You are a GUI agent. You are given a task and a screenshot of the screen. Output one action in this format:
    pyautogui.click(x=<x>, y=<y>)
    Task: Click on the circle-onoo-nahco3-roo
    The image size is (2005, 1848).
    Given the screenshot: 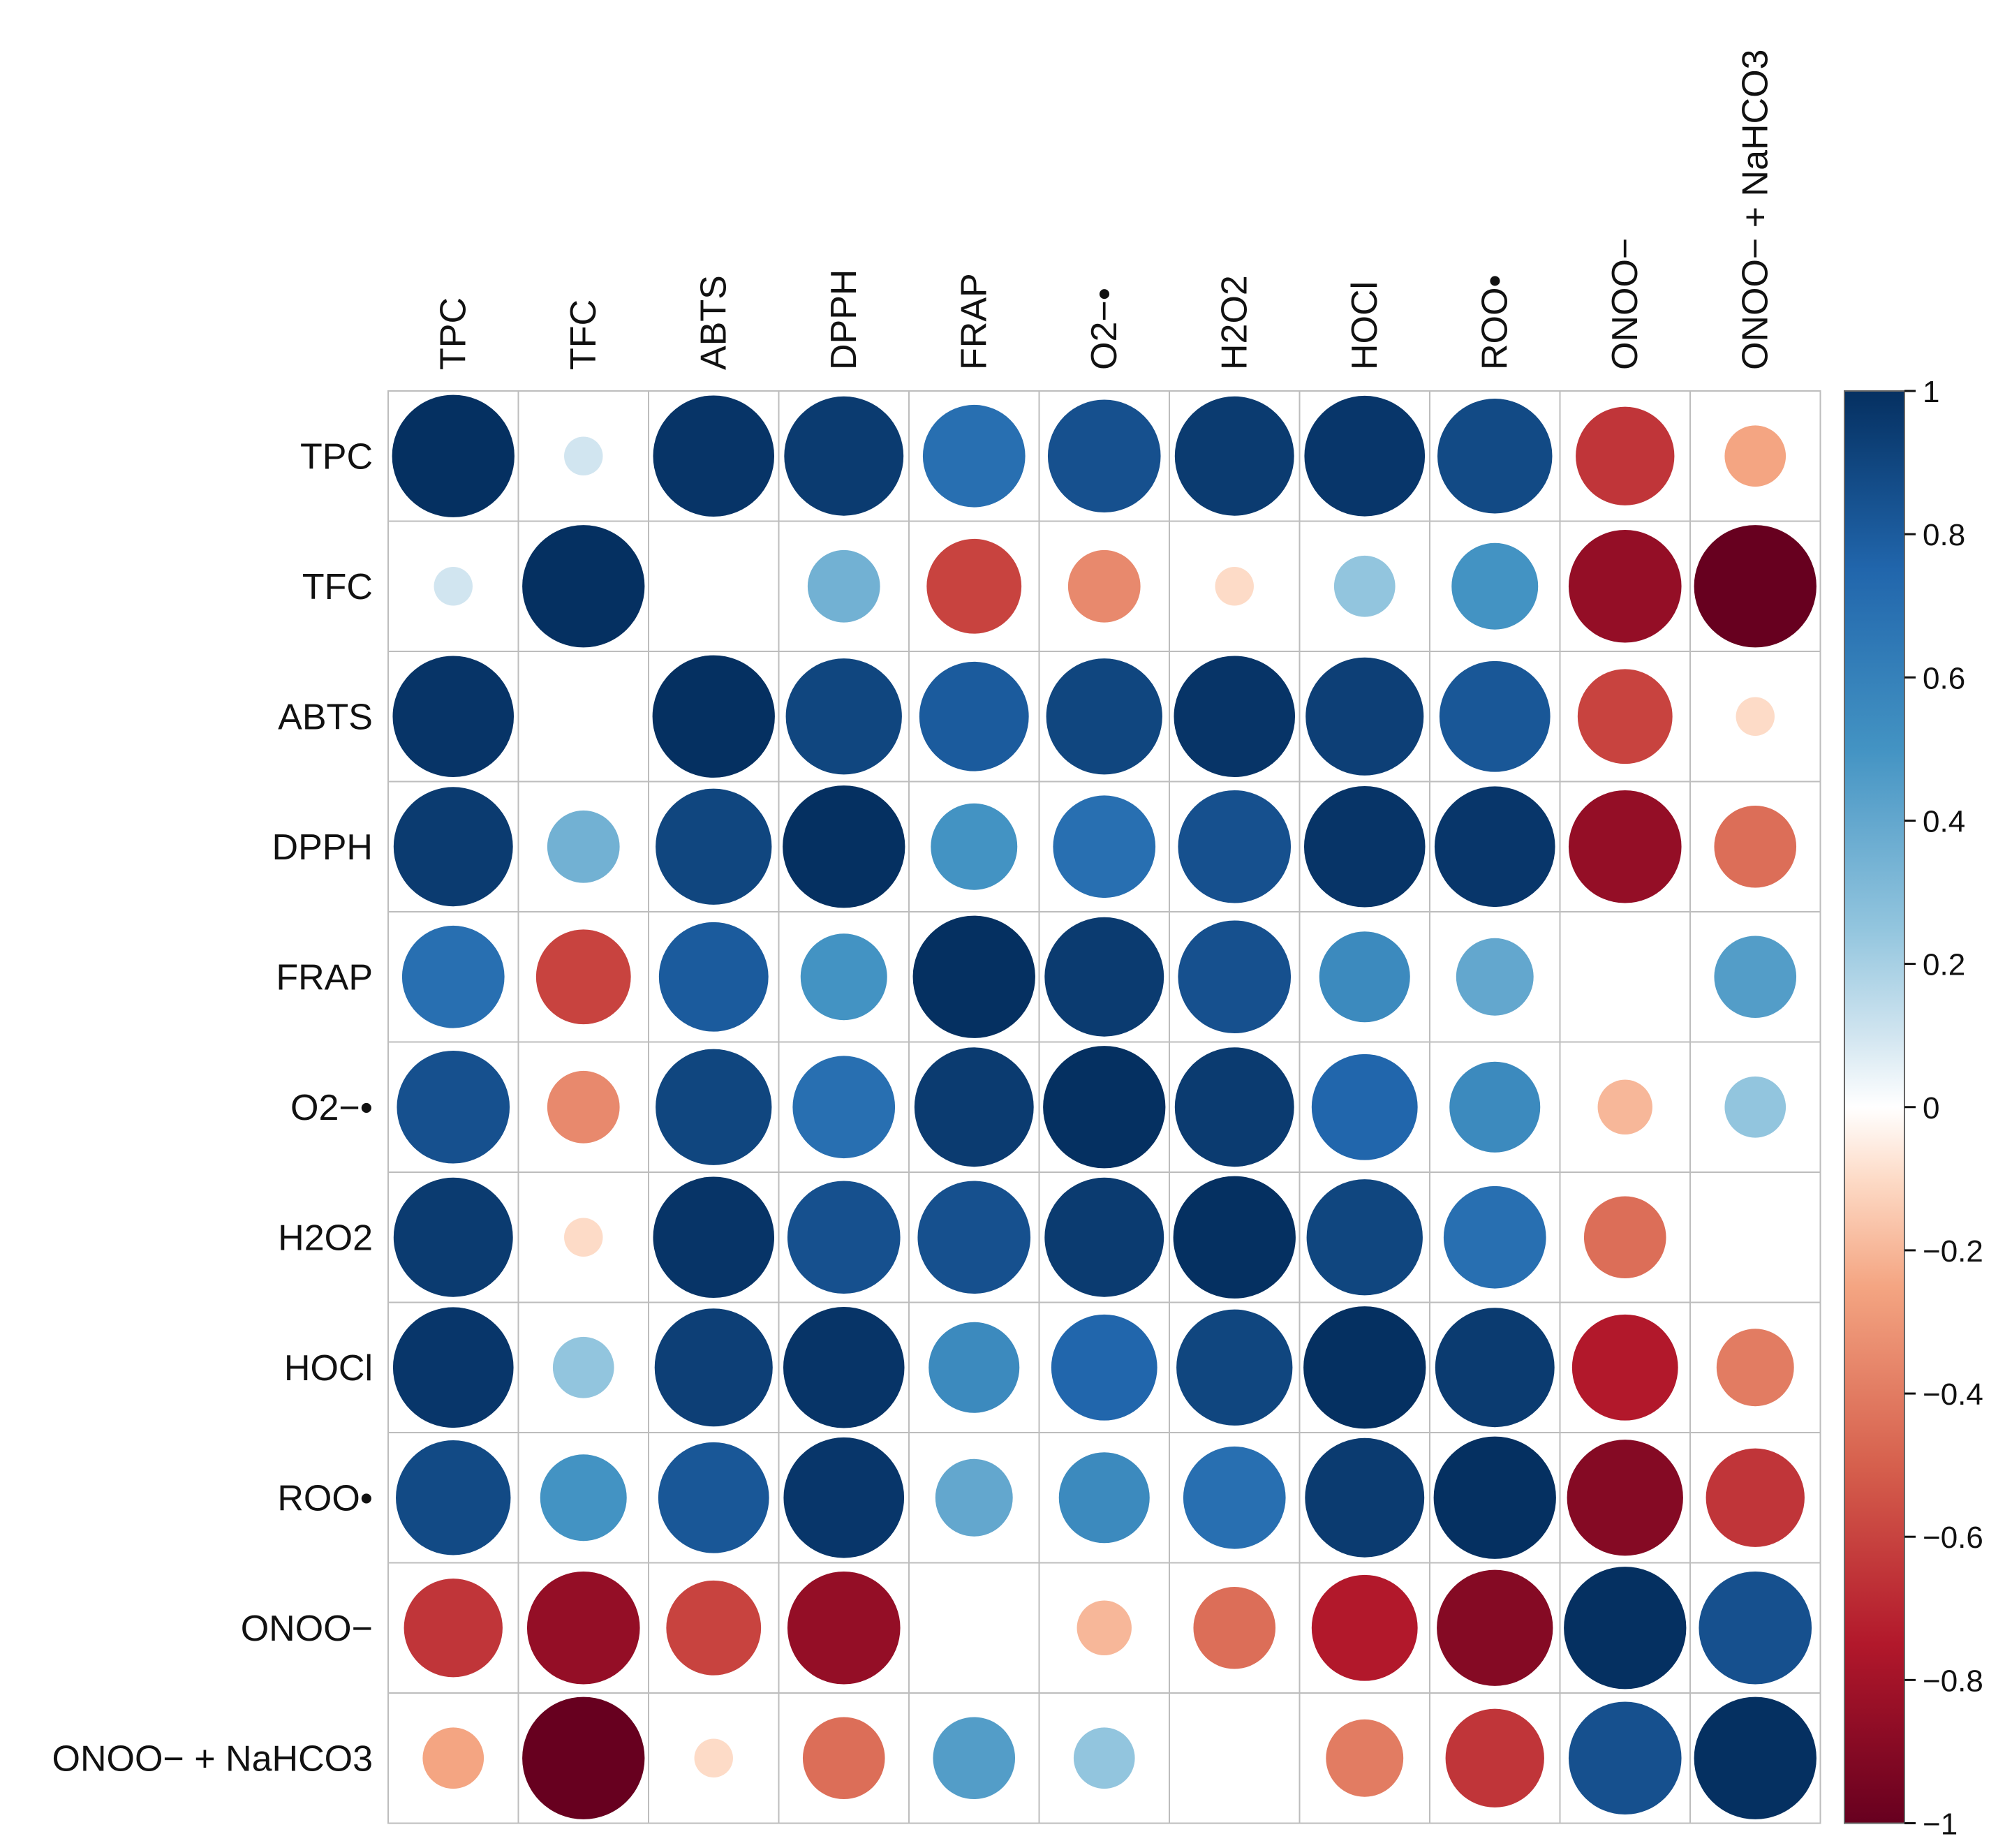 What is the action you would take?
    pyautogui.click(x=1494, y=1758)
    